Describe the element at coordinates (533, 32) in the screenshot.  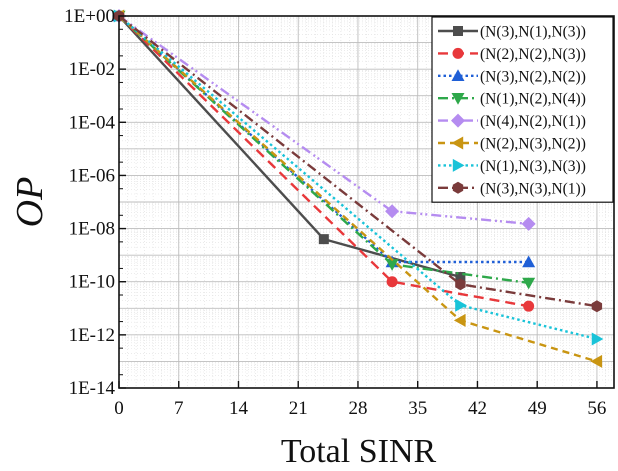
I see `legend-label: (N(3),N(1),N(3))` at that location.